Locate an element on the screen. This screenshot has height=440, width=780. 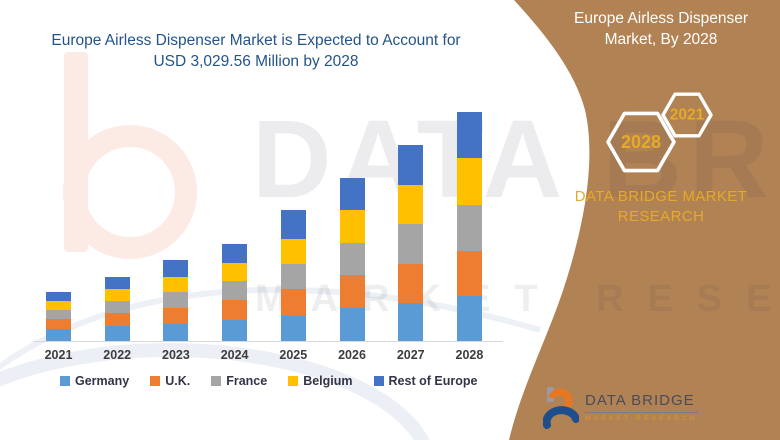
side-panel-heading-line1: Europe Airless Dispenser is located at coordinates (661, 18).